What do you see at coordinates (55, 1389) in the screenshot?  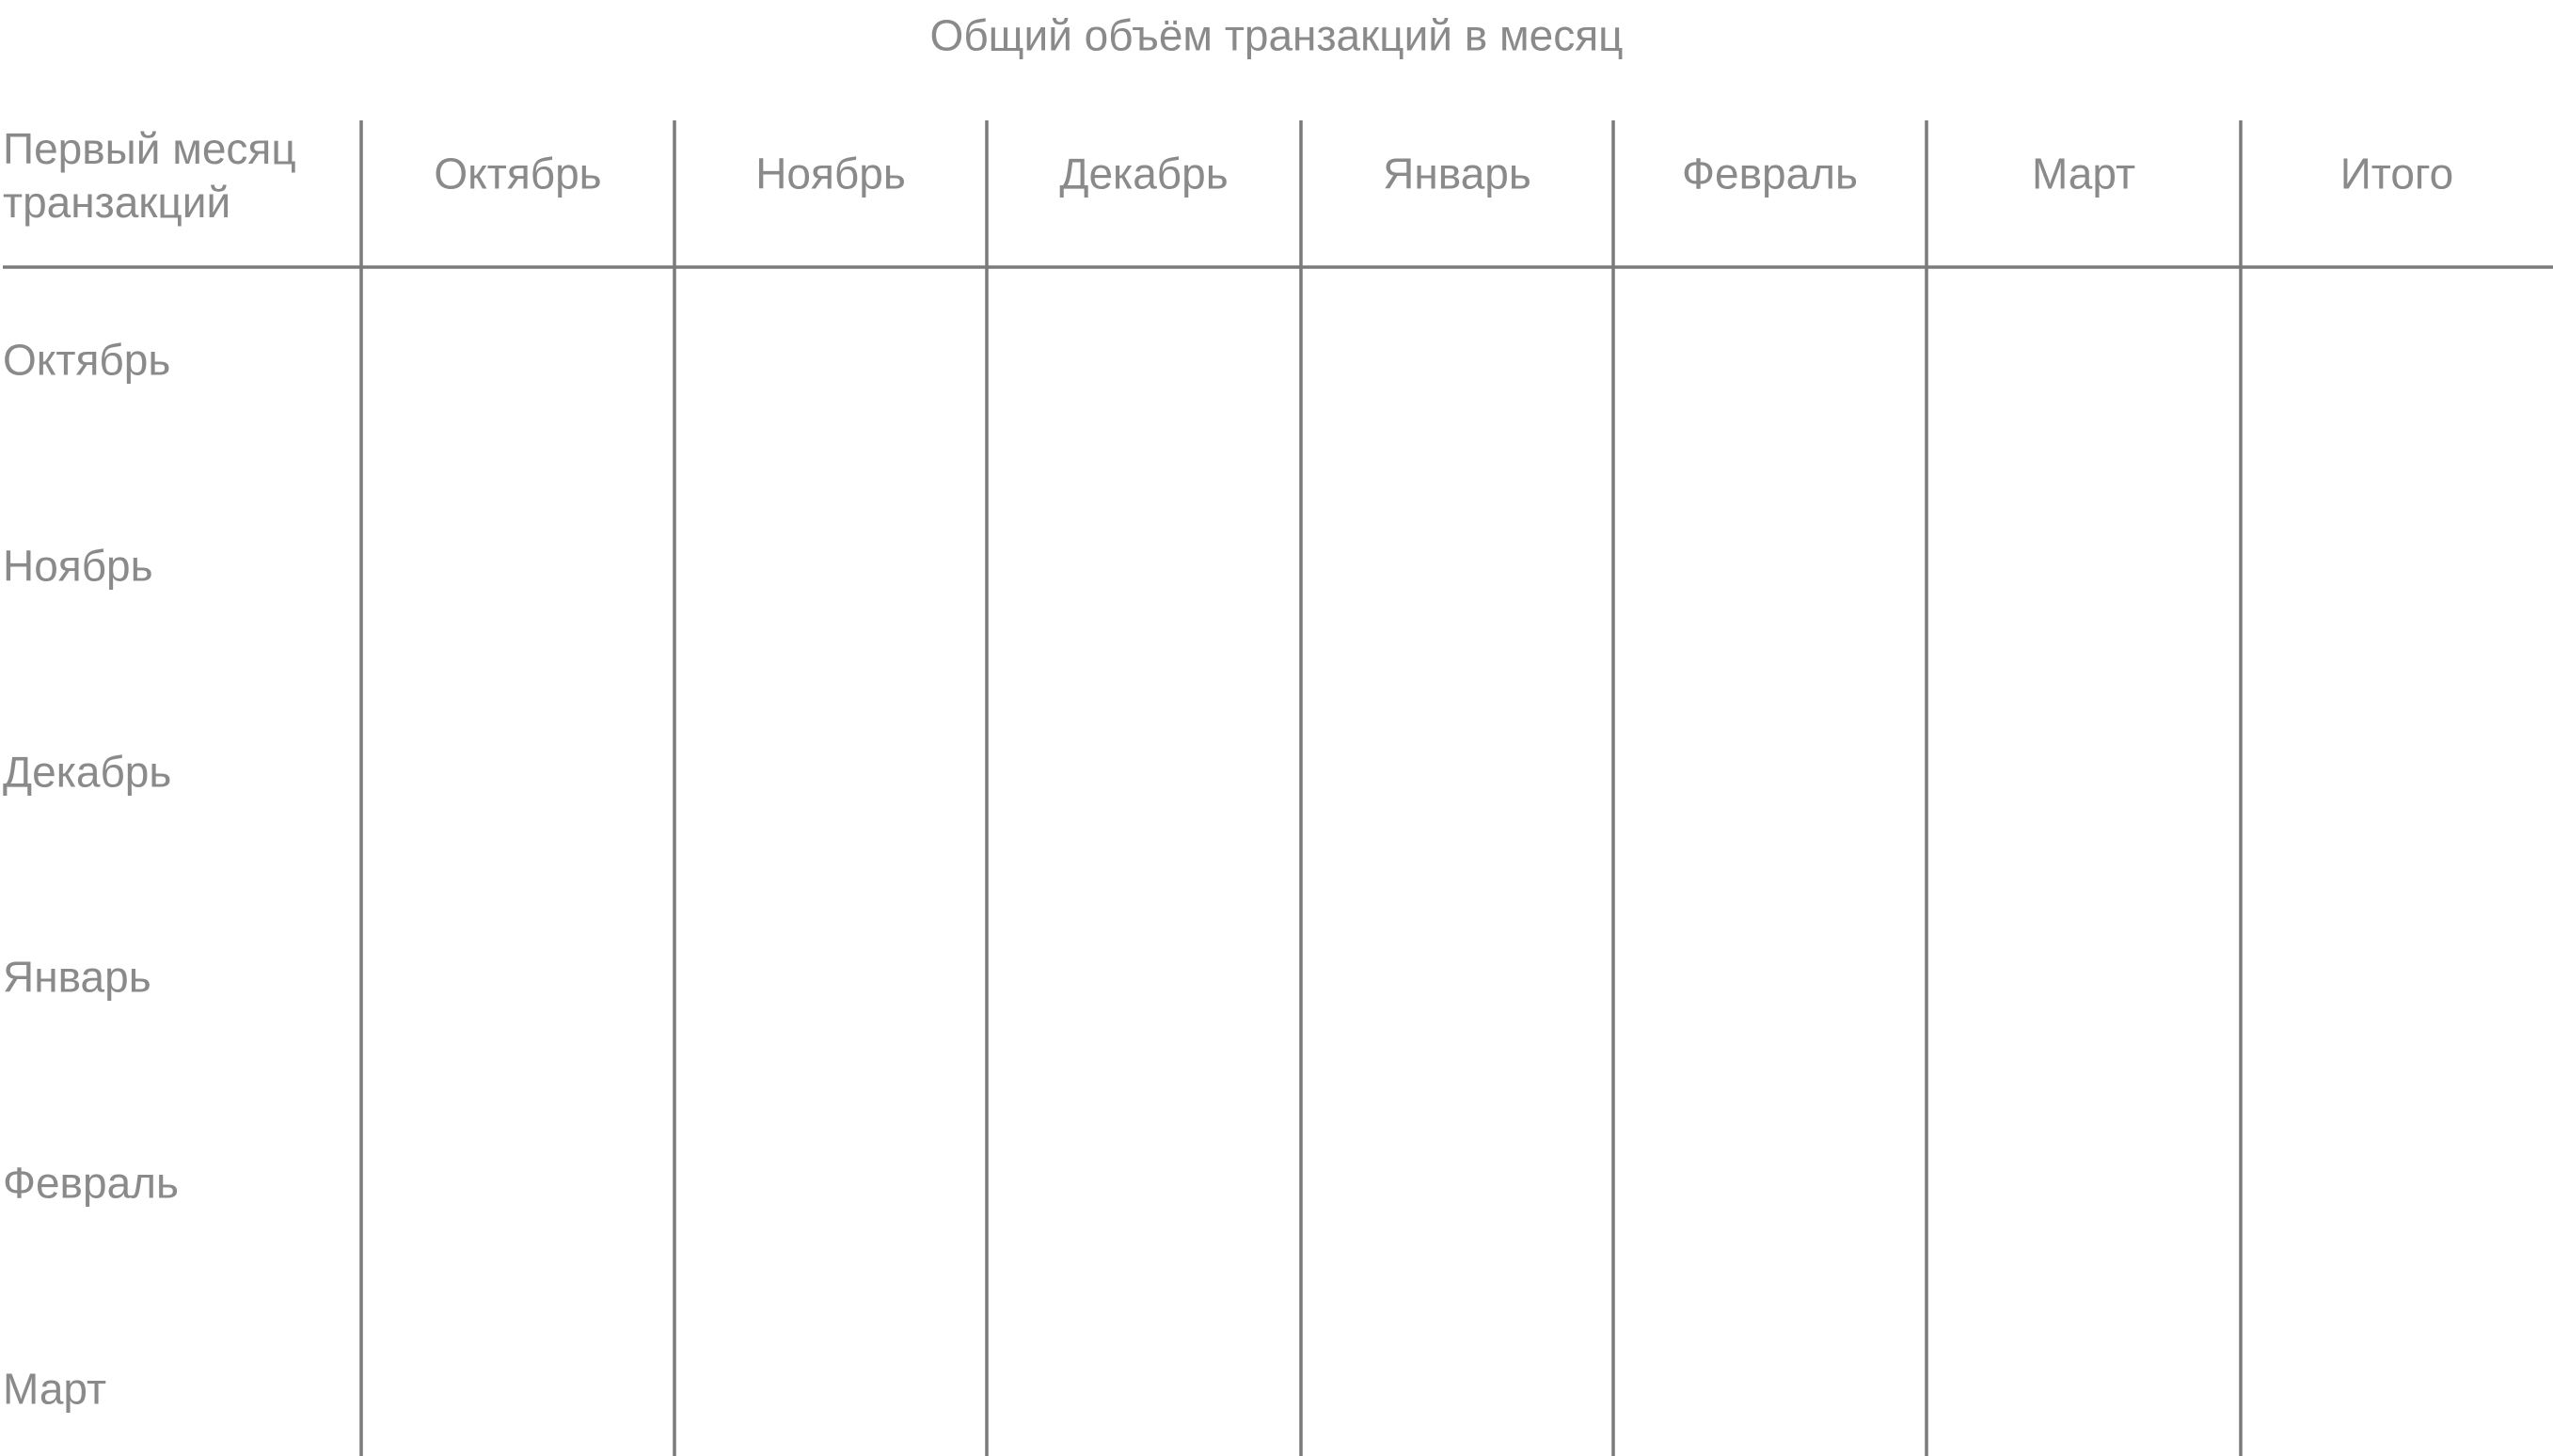 I see `row-header: Март` at bounding box center [55, 1389].